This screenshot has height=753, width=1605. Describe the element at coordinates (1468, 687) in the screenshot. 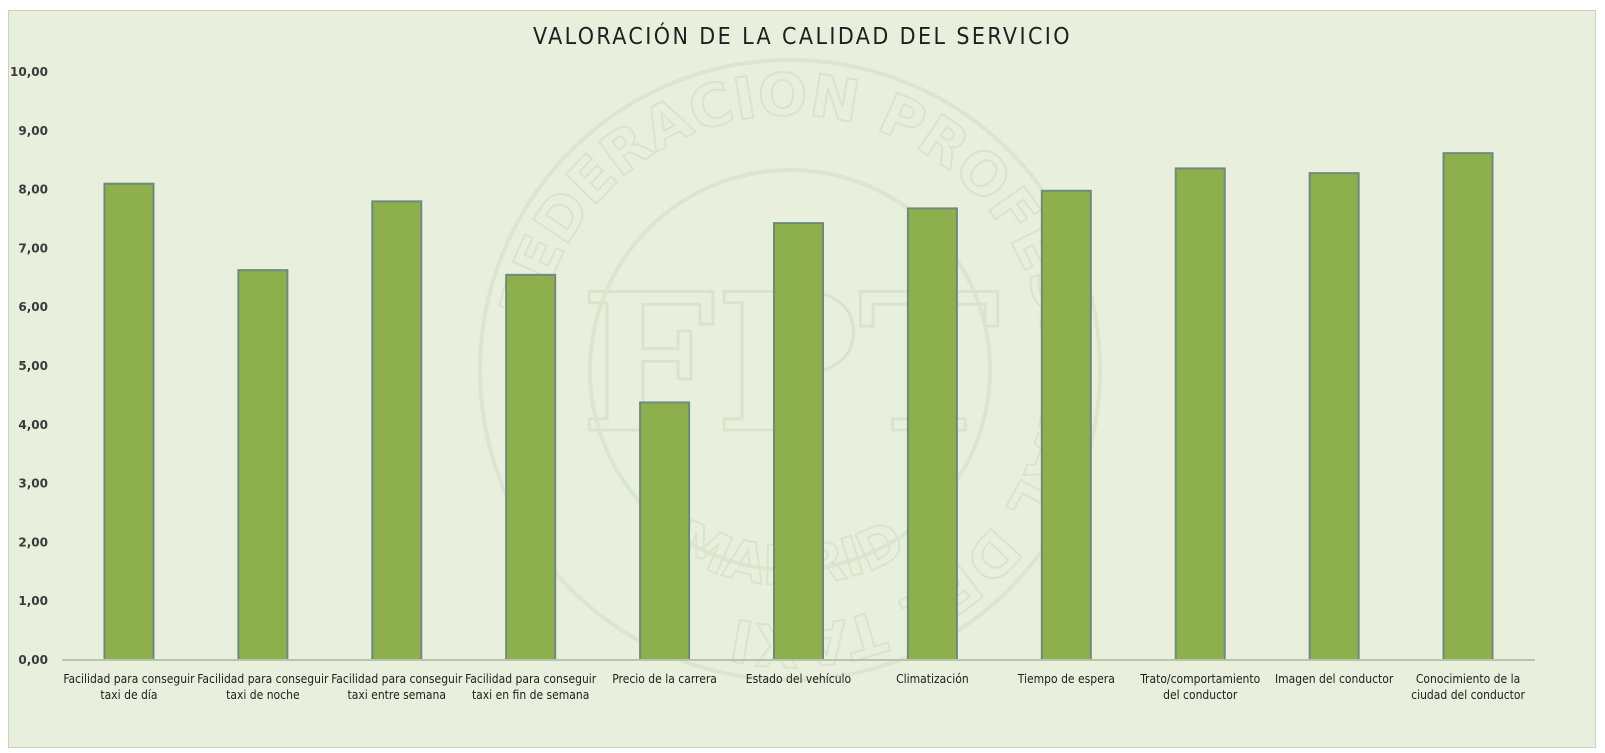

I see `x-tick-label: Conocimiento de la ciudad del conductor` at that location.